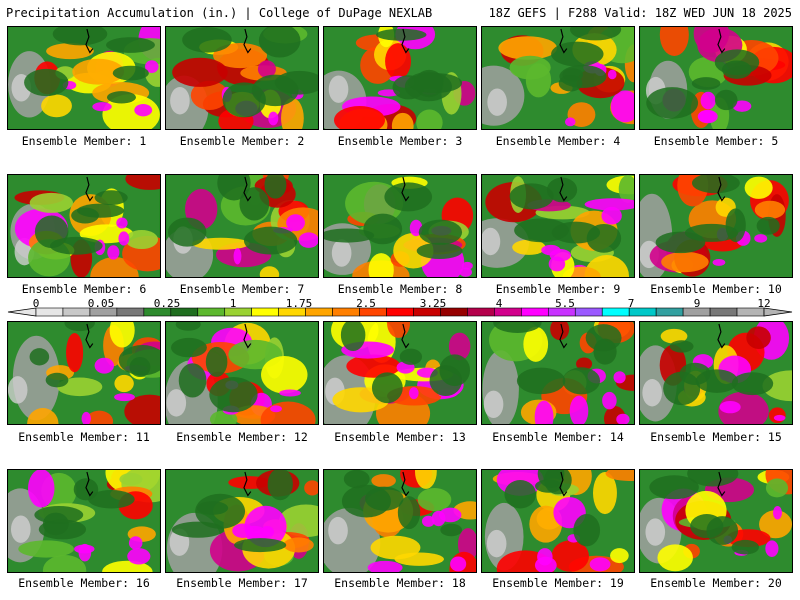 The width and height of the screenshot is (800, 600). Describe the element at coordinates (242, 289) in the screenshot. I see `ensemble-member-label: Ensemble Member: 7` at that location.